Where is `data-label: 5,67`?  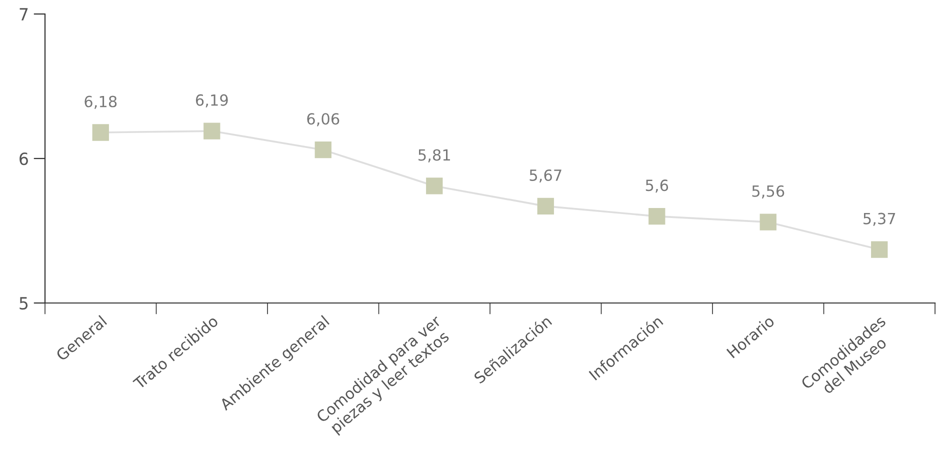 data-label: 5,67 is located at coordinates (546, 176).